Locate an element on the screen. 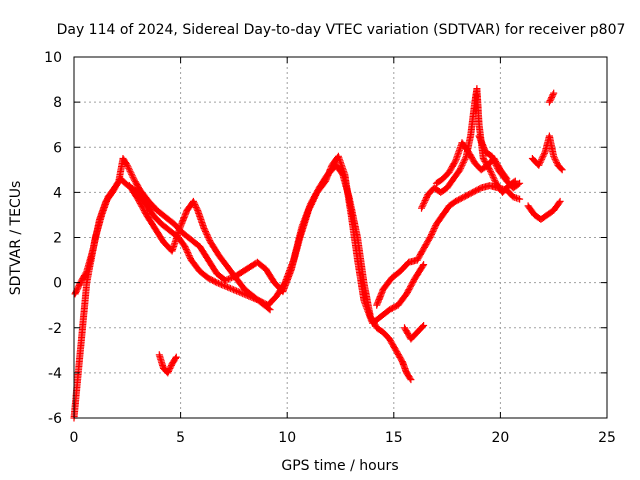 The image size is (640, 480). series-track-e is located at coordinates (468, 148).